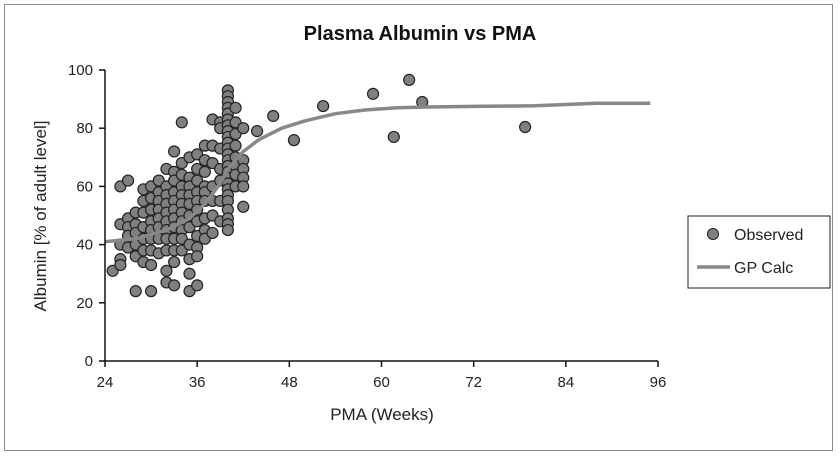 Image resolution: width=840 pixels, height=456 pixels. What do you see at coordinates (289, 382) in the screenshot?
I see `x-tick-label: 48` at bounding box center [289, 382].